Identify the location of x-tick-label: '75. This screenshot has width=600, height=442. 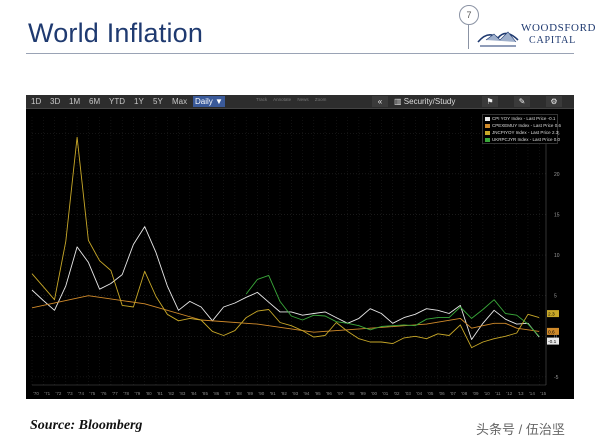
(92, 393).